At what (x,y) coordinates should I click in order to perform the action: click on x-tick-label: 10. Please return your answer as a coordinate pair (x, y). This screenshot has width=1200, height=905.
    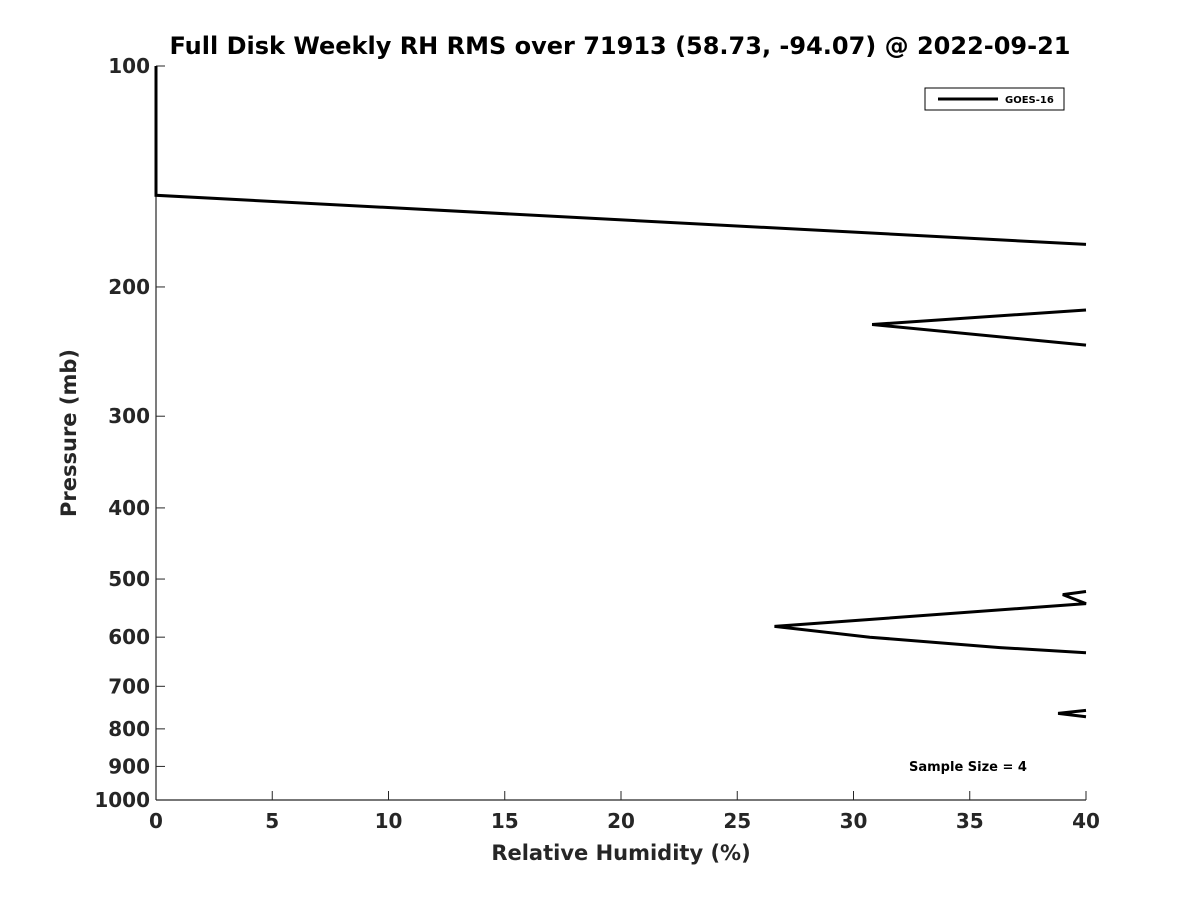
    Looking at the image, I should click on (389, 821).